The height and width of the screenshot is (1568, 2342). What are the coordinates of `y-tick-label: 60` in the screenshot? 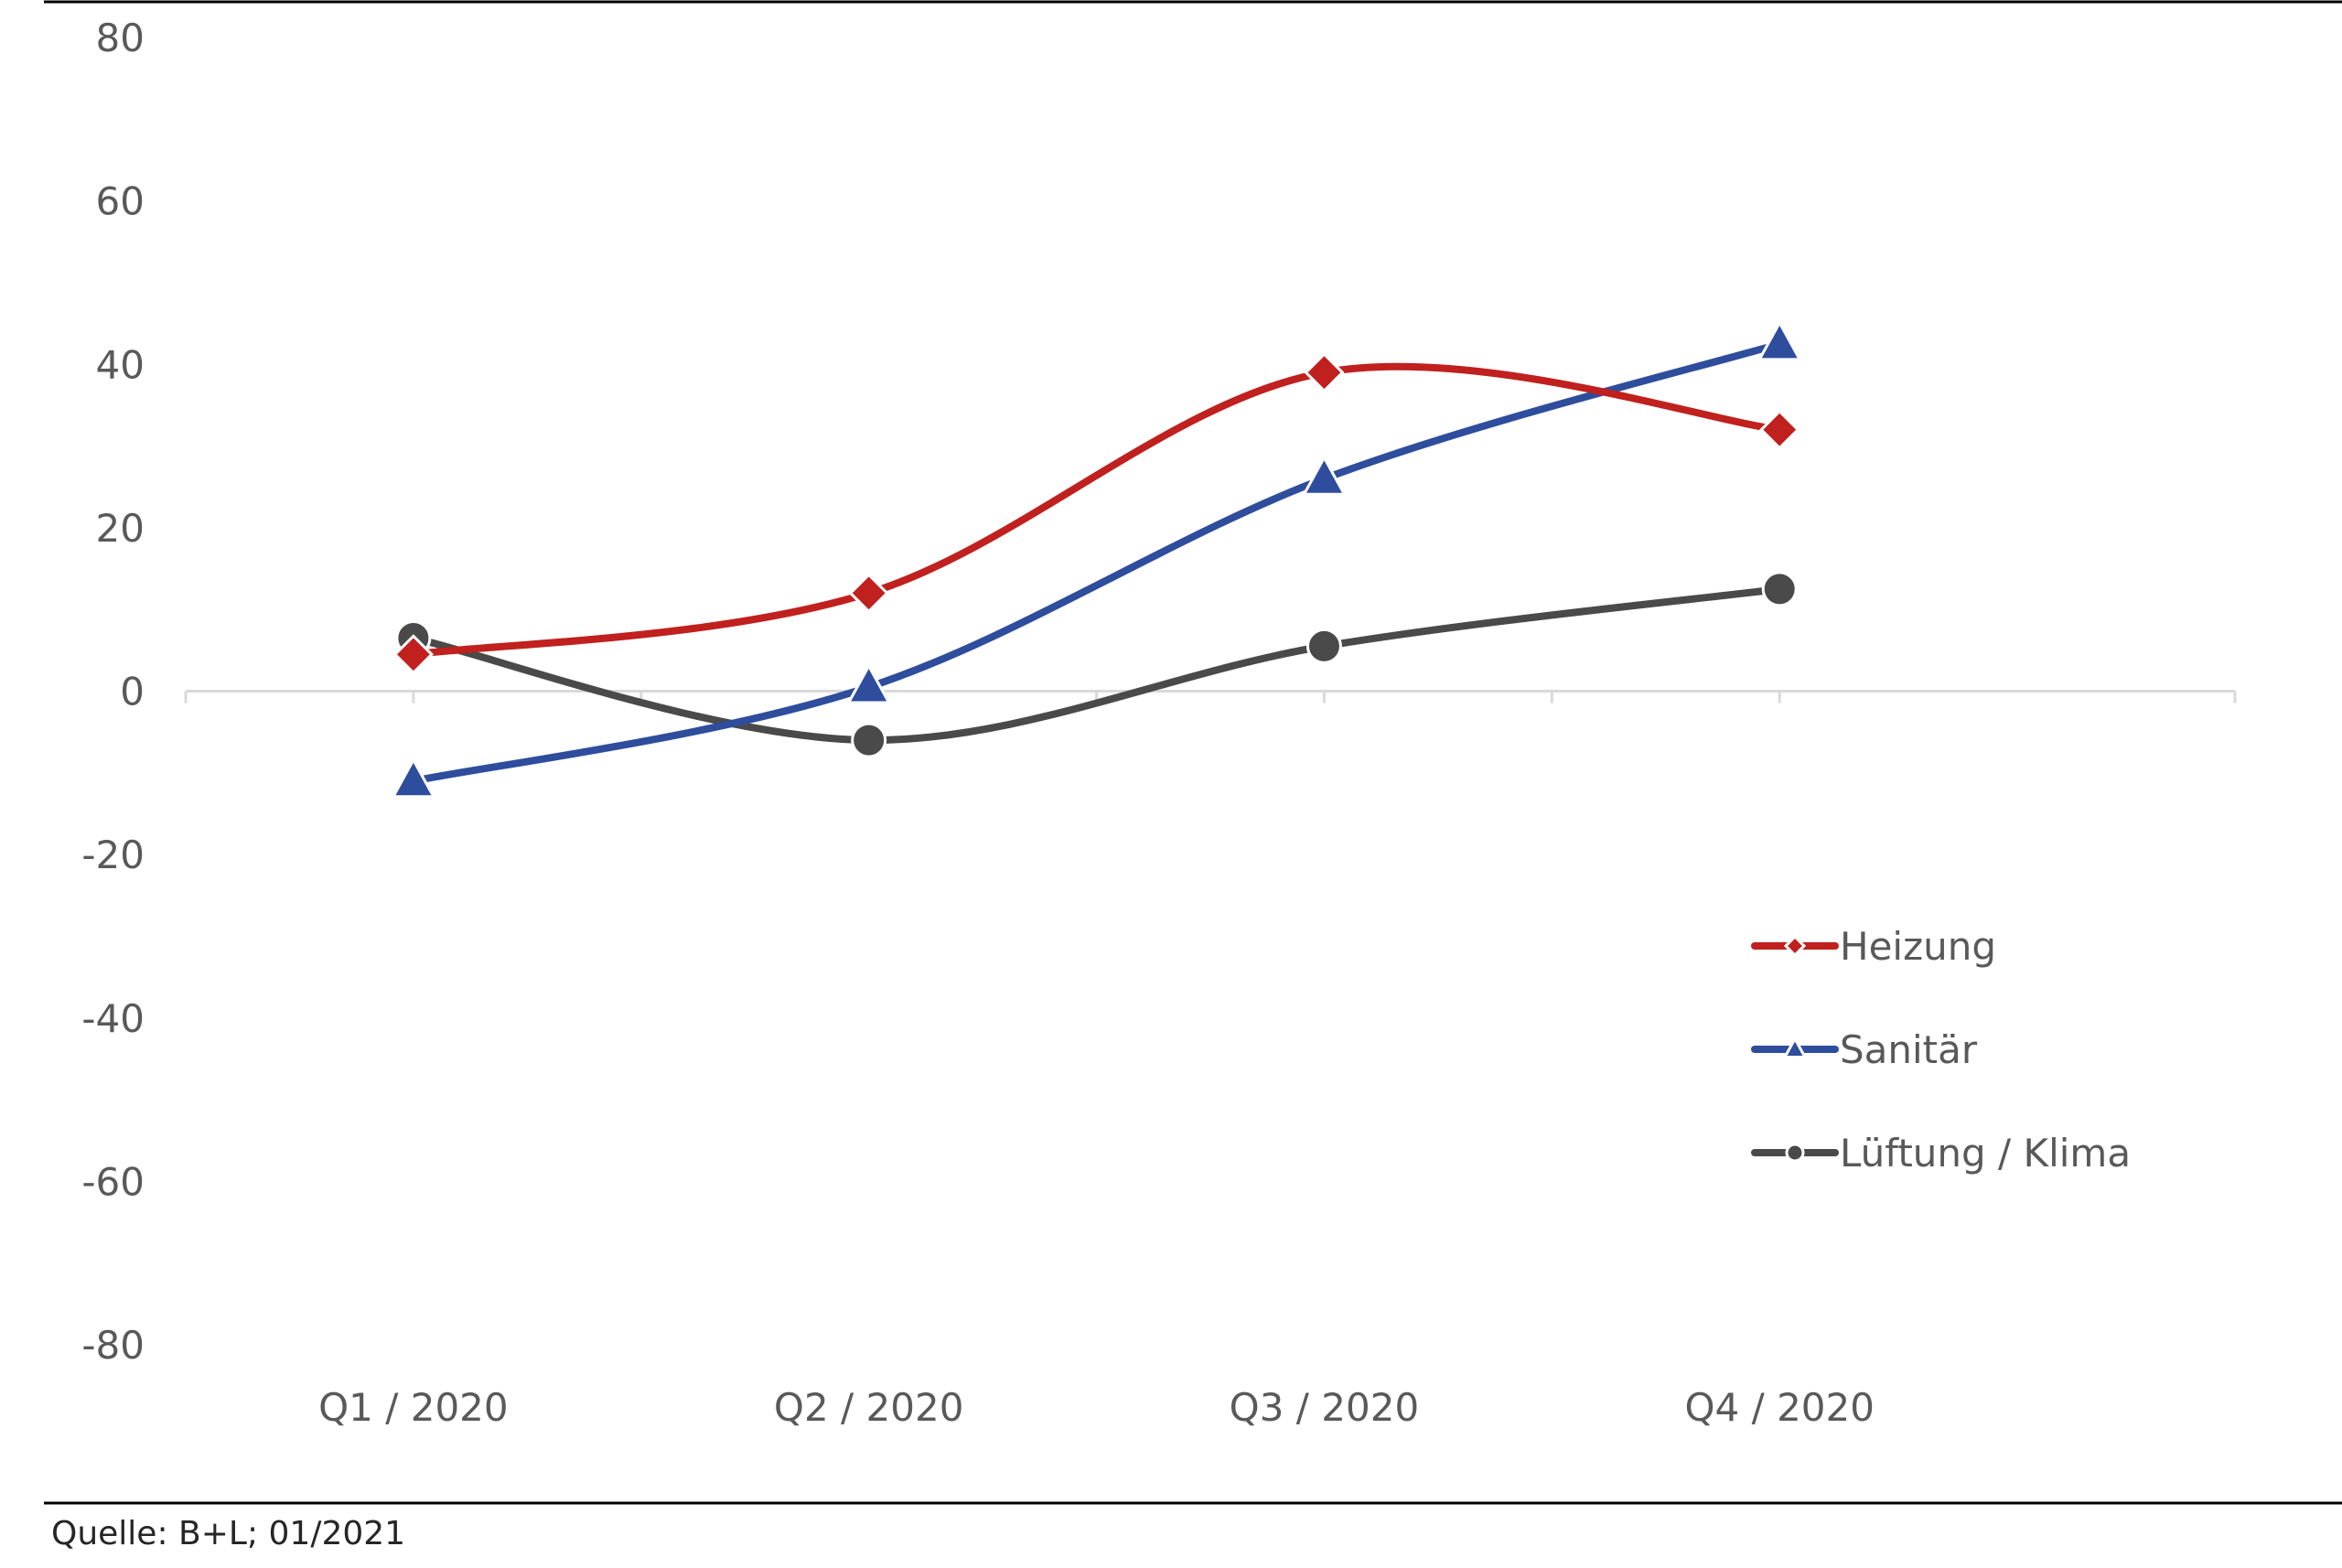 It's located at (120, 201).